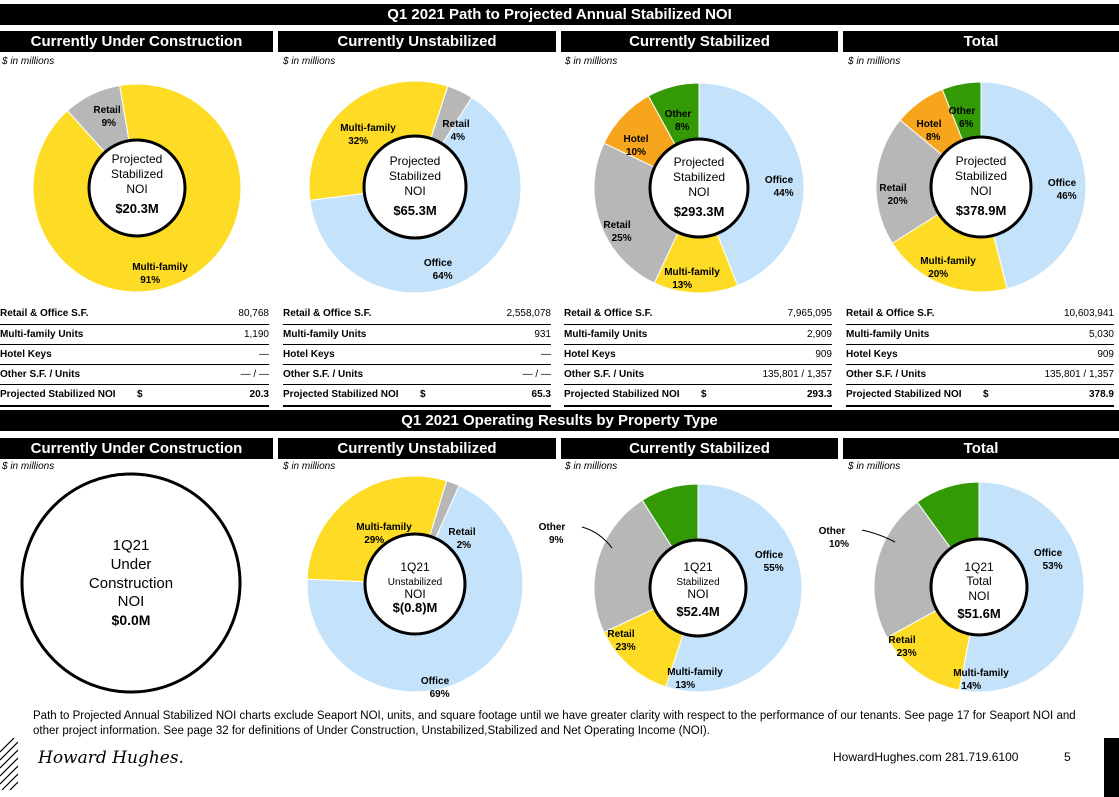  Describe the element at coordinates (810, 313) in the screenshot. I see `row-value: 7,965,095` at that location.